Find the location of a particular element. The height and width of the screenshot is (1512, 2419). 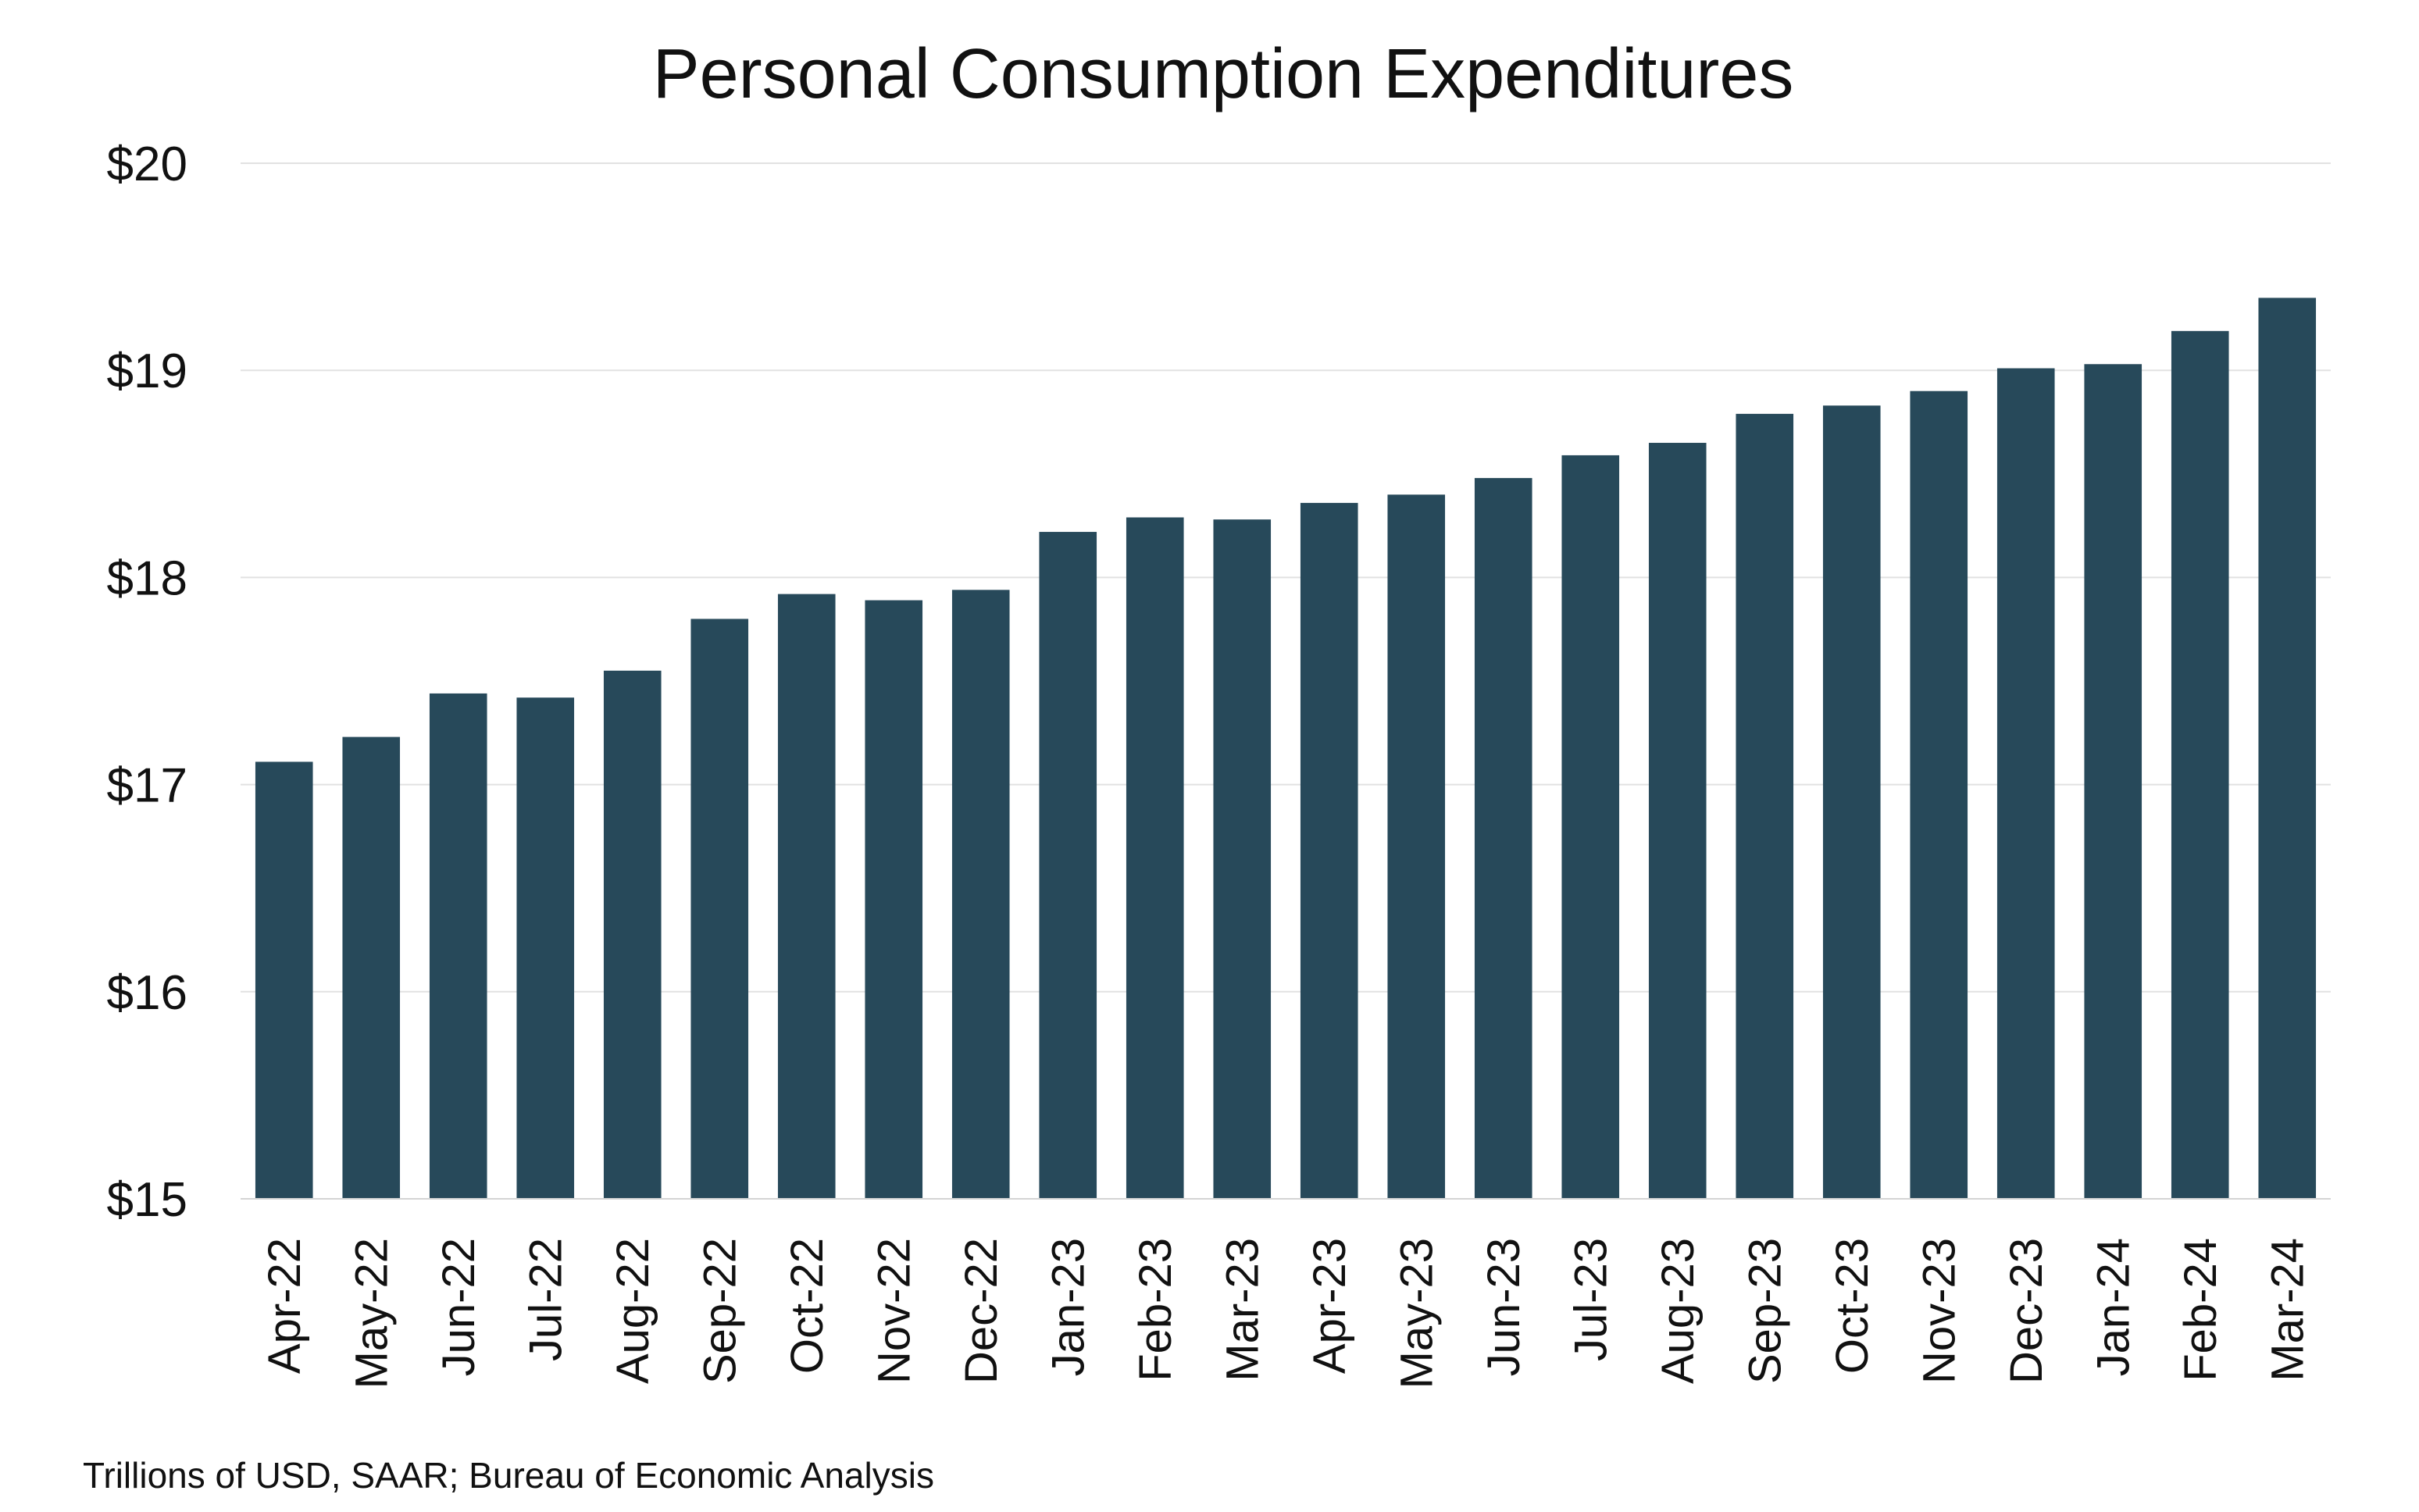

x-tick-label: Jun-22 is located at coordinates (458, 1307).